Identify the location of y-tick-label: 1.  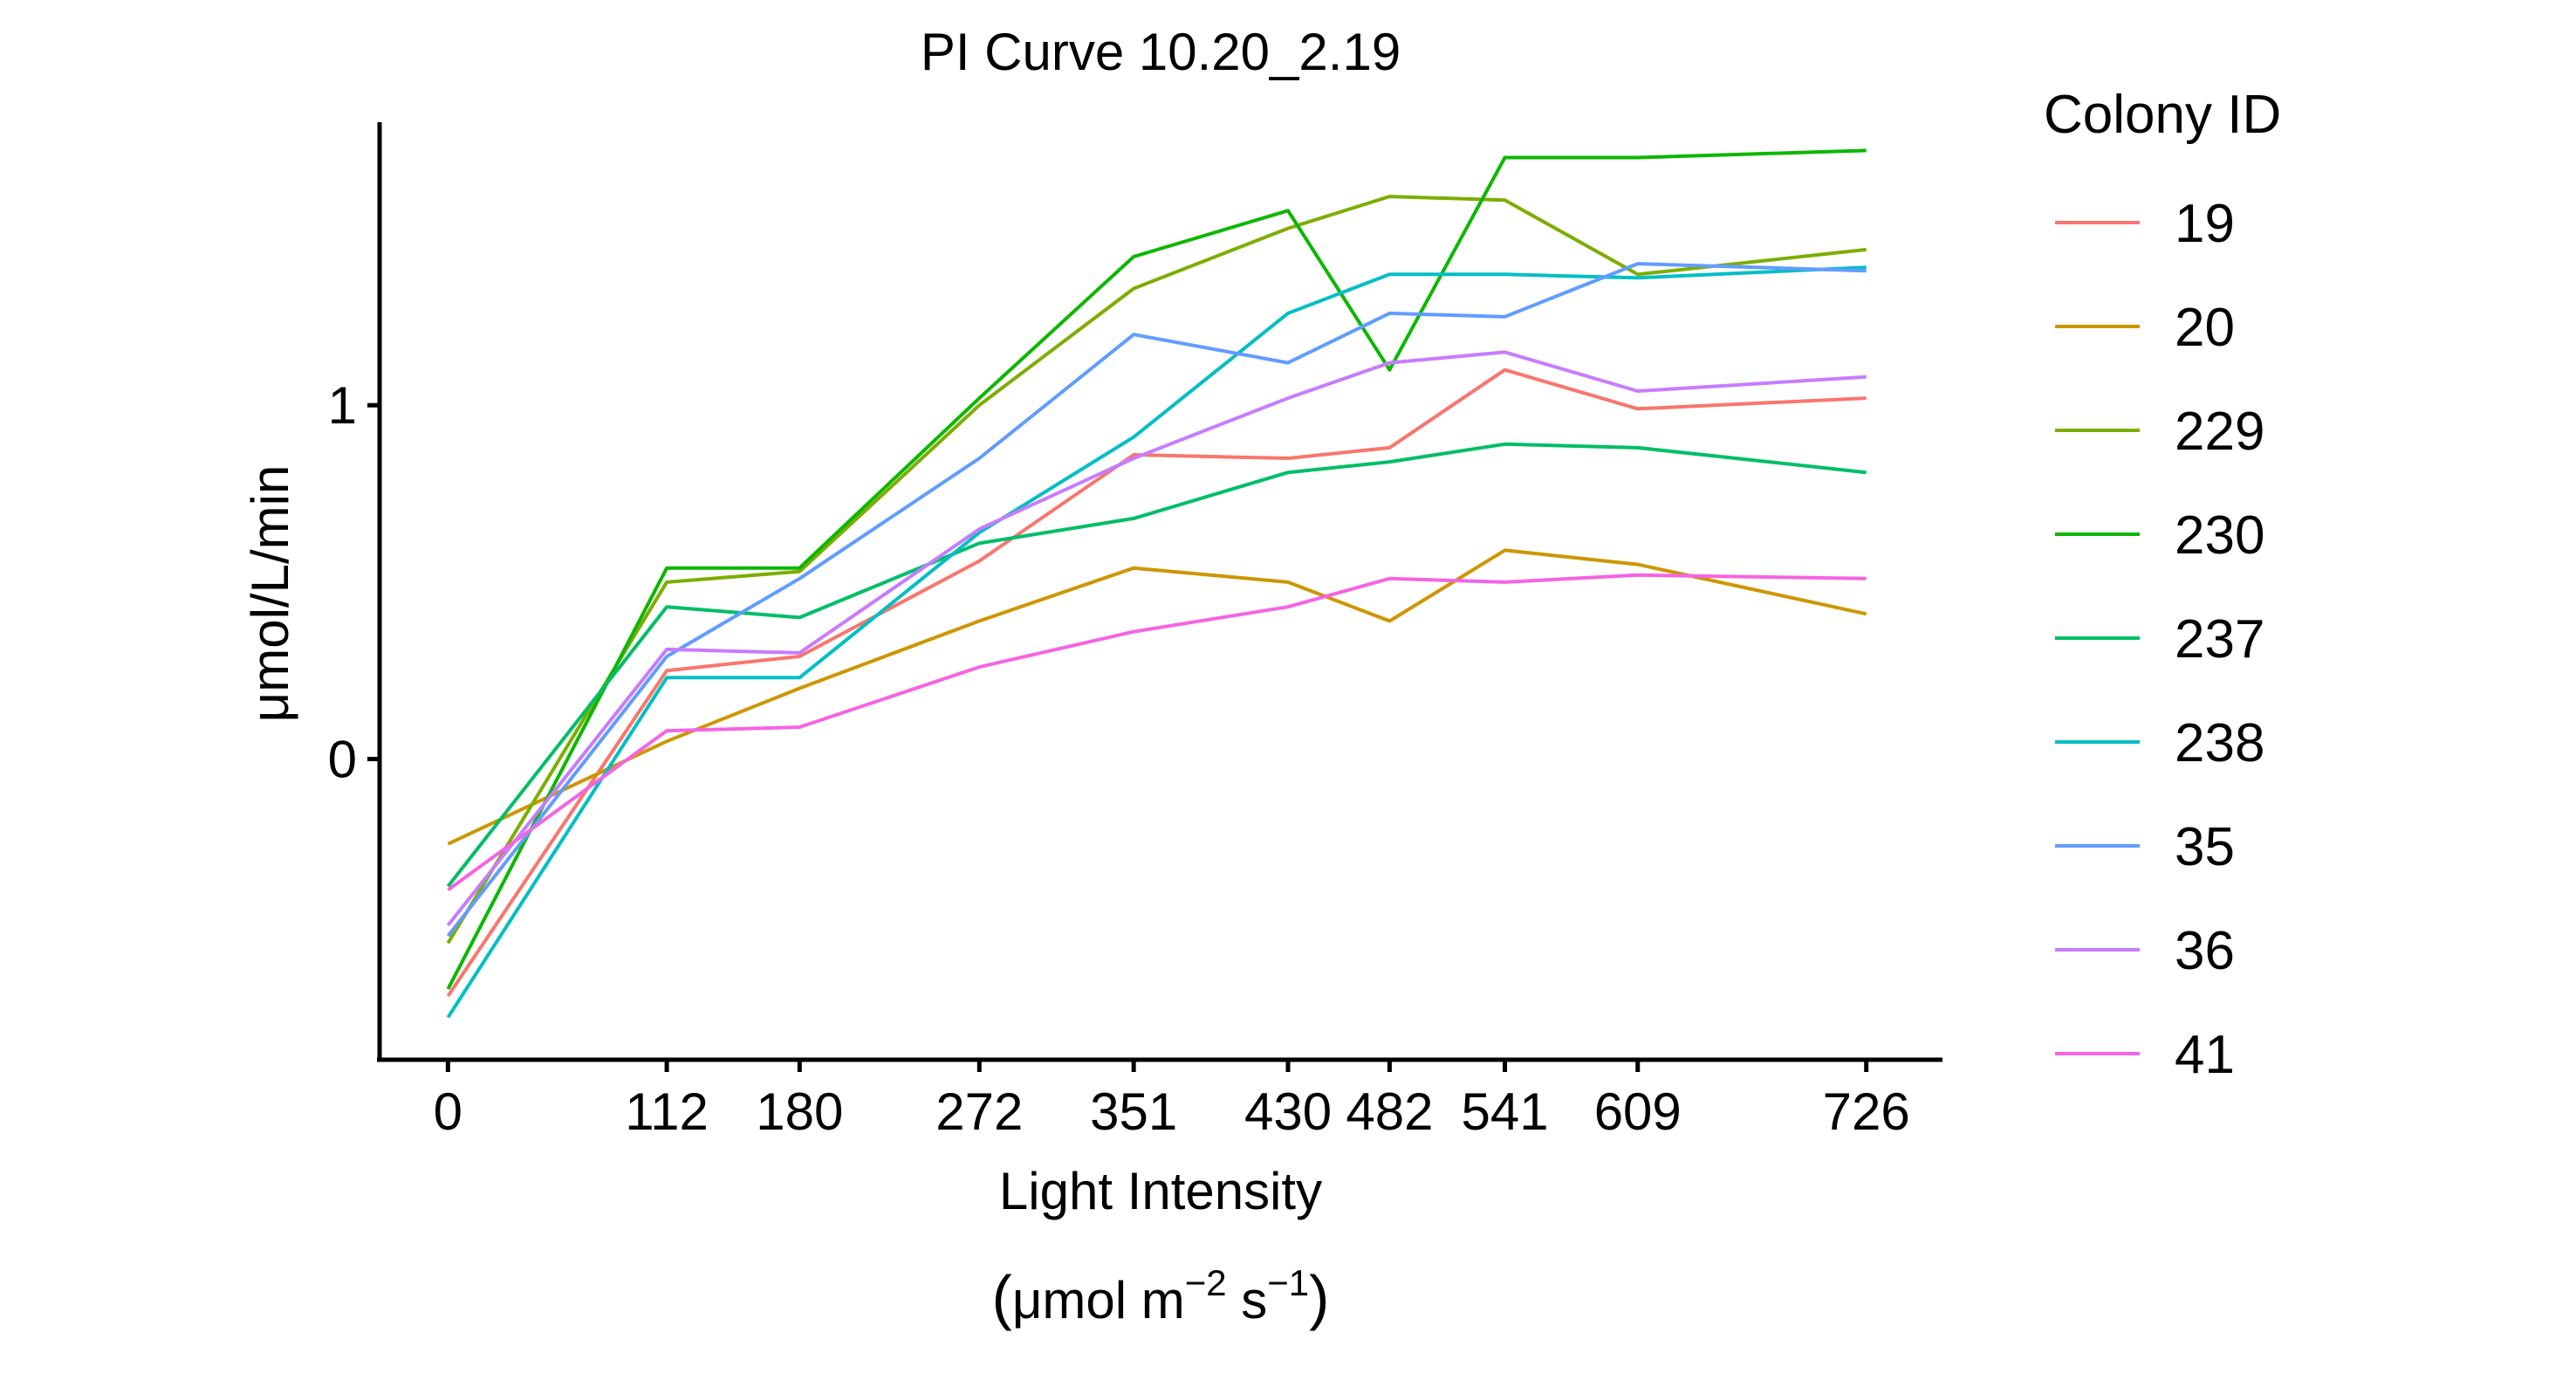
(343, 405).